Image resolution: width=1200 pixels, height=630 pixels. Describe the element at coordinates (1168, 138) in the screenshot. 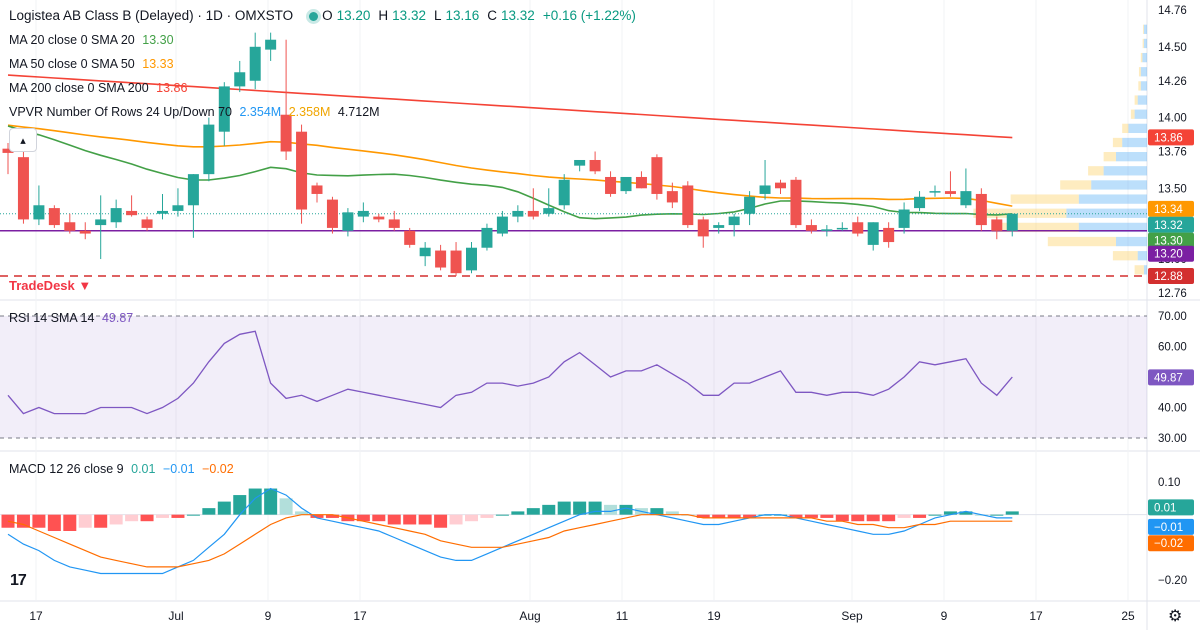

I see `ma200-price-label: 13.86` at that location.